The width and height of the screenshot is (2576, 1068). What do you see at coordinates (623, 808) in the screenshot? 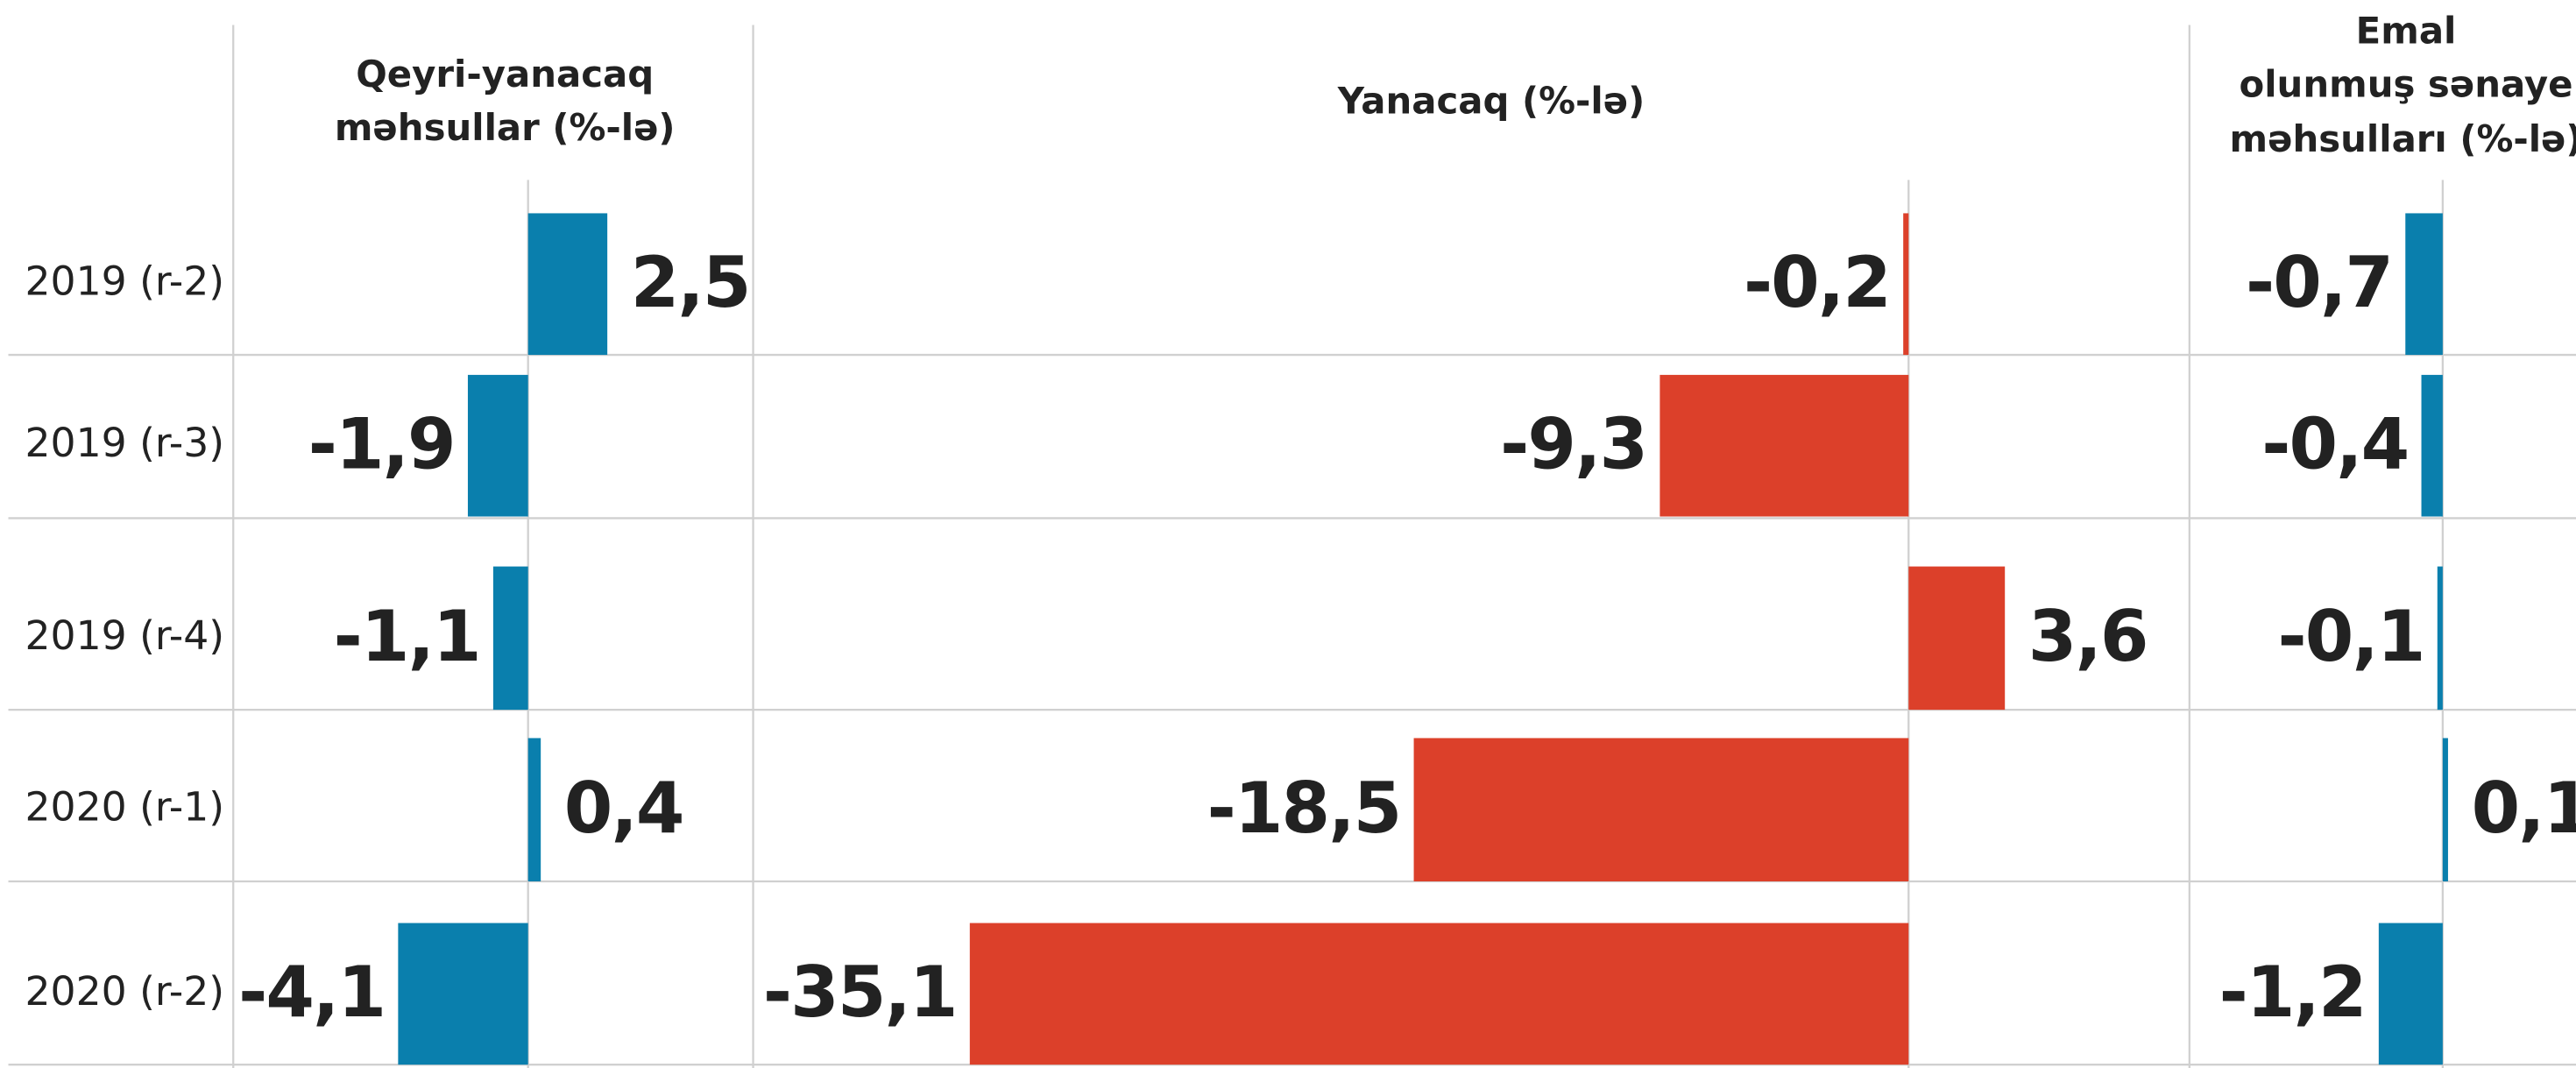
I see `value-label: 0,4` at bounding box center [623, 808].